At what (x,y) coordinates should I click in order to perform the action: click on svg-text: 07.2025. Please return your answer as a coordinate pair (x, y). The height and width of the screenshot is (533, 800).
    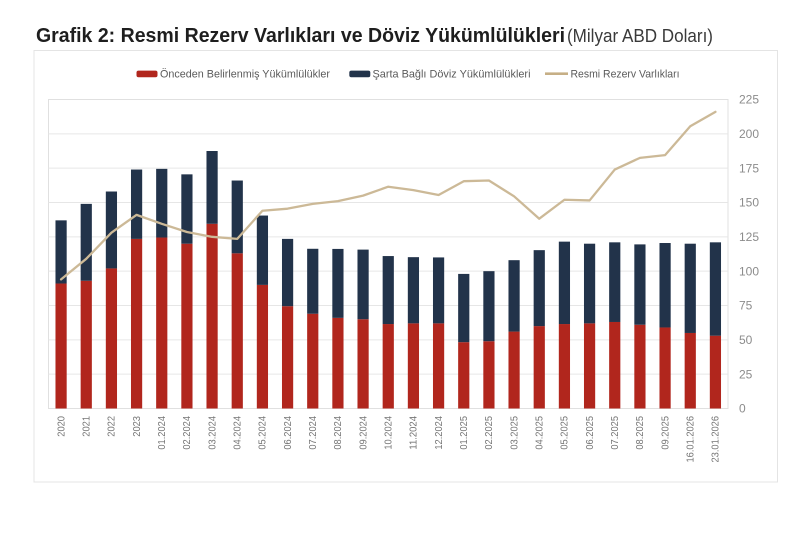
    Looking at the image, I should click on (615, 433).